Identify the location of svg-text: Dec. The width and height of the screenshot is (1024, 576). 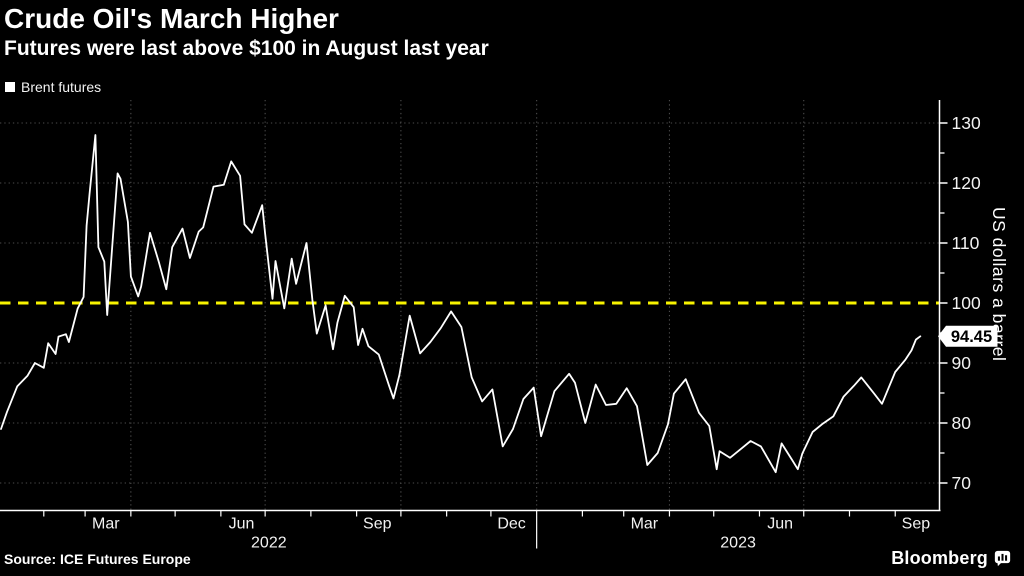
(511, 524).